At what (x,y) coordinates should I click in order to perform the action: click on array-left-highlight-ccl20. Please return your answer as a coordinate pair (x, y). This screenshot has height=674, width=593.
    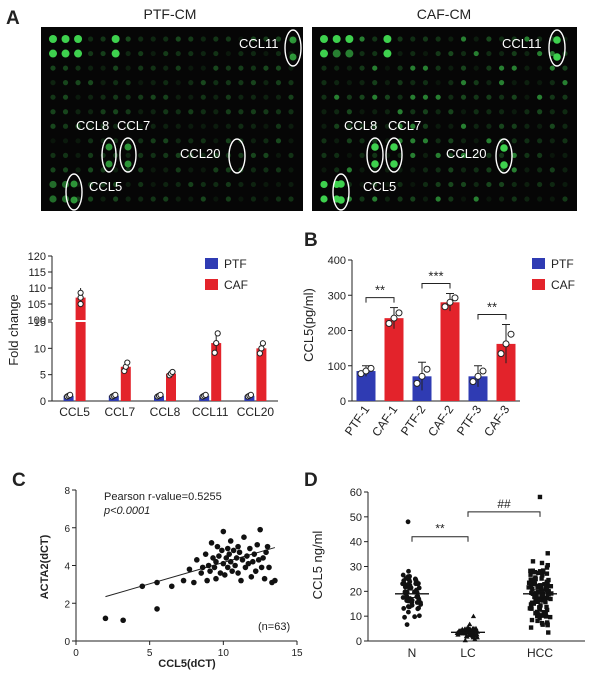
    Looking at the image, I should click on (237, 156).